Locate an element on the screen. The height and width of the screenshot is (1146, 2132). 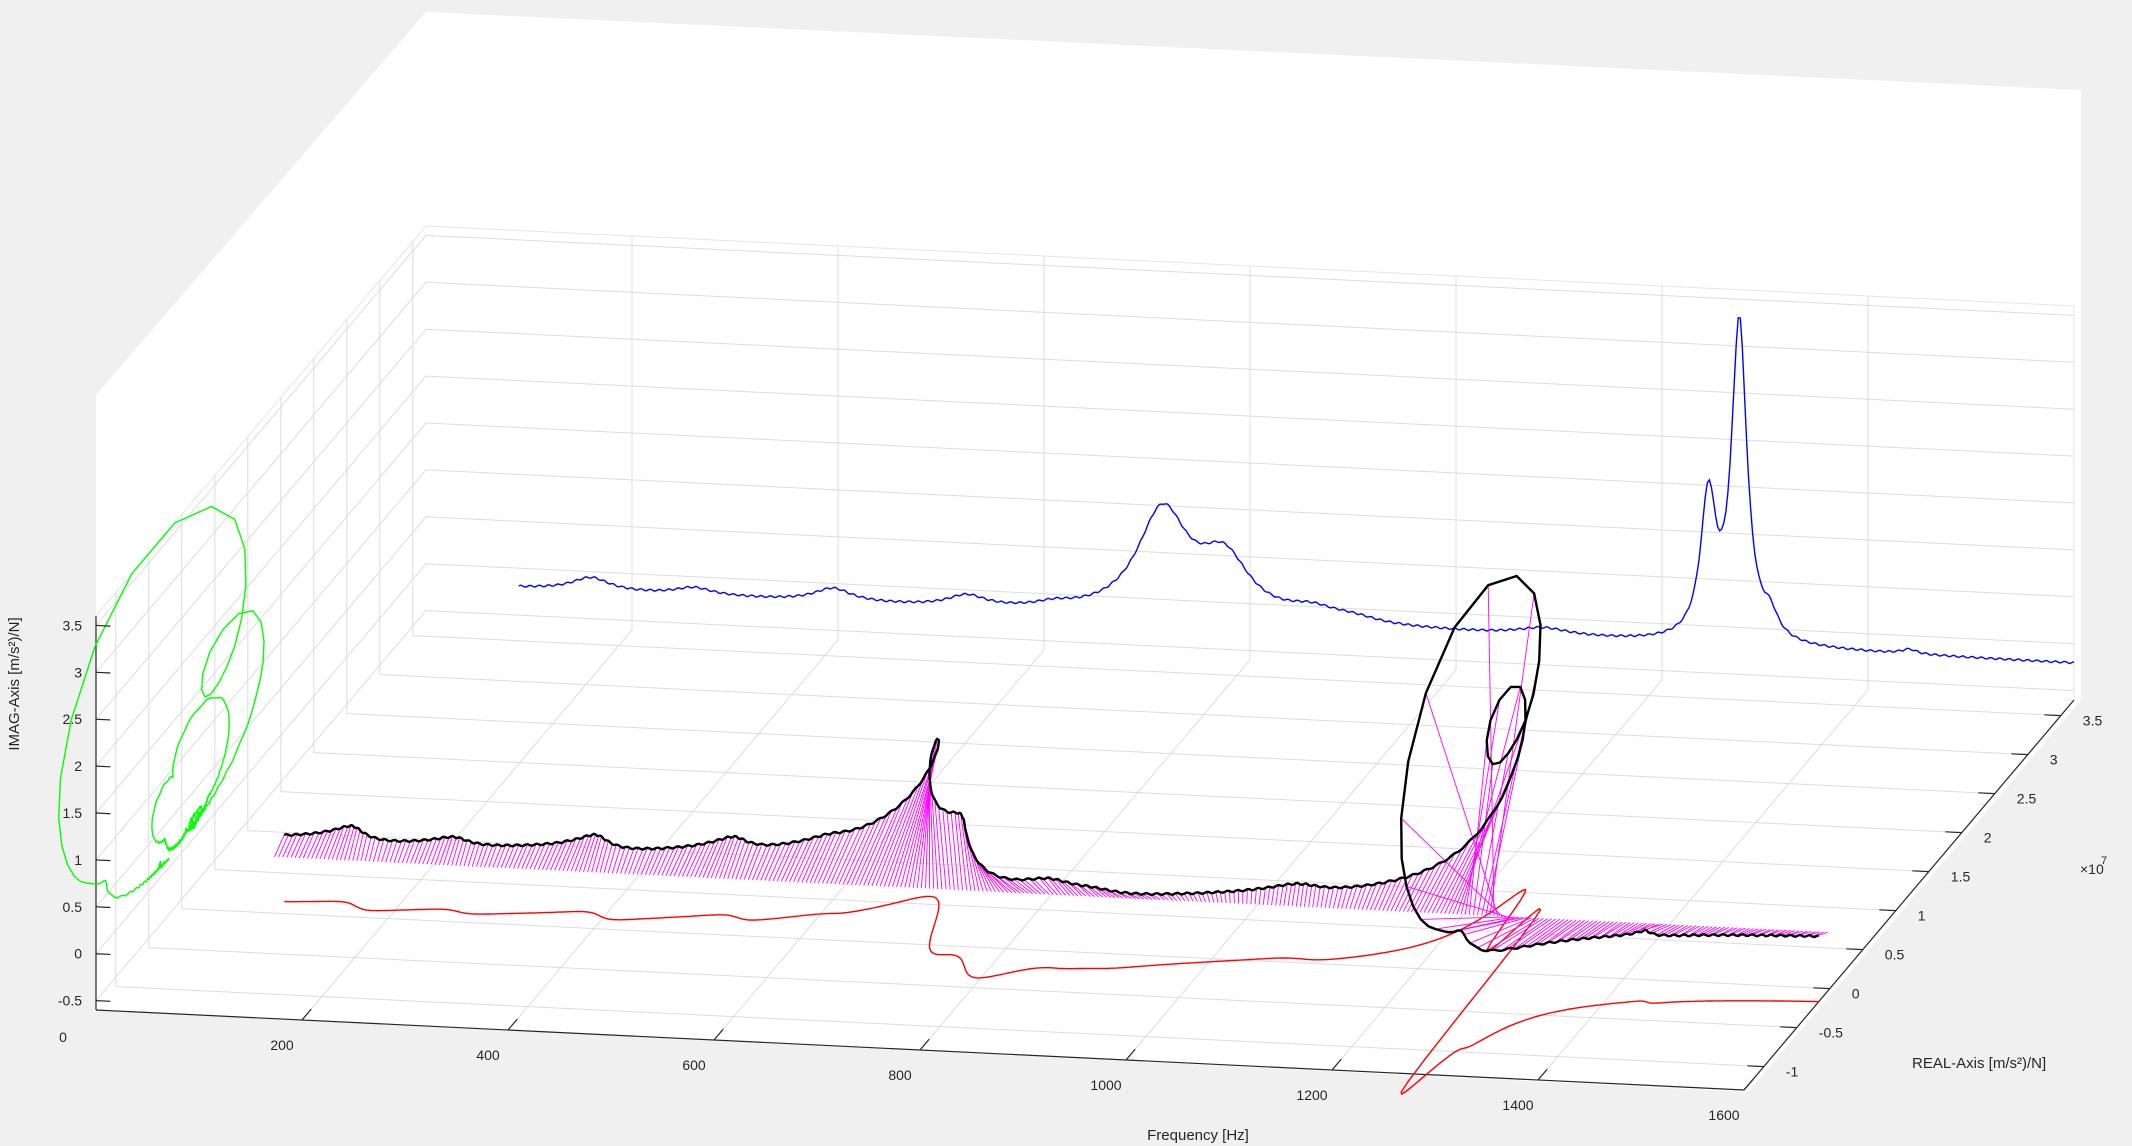
z-tick-label: 3 is located at coordinates (78, 672).